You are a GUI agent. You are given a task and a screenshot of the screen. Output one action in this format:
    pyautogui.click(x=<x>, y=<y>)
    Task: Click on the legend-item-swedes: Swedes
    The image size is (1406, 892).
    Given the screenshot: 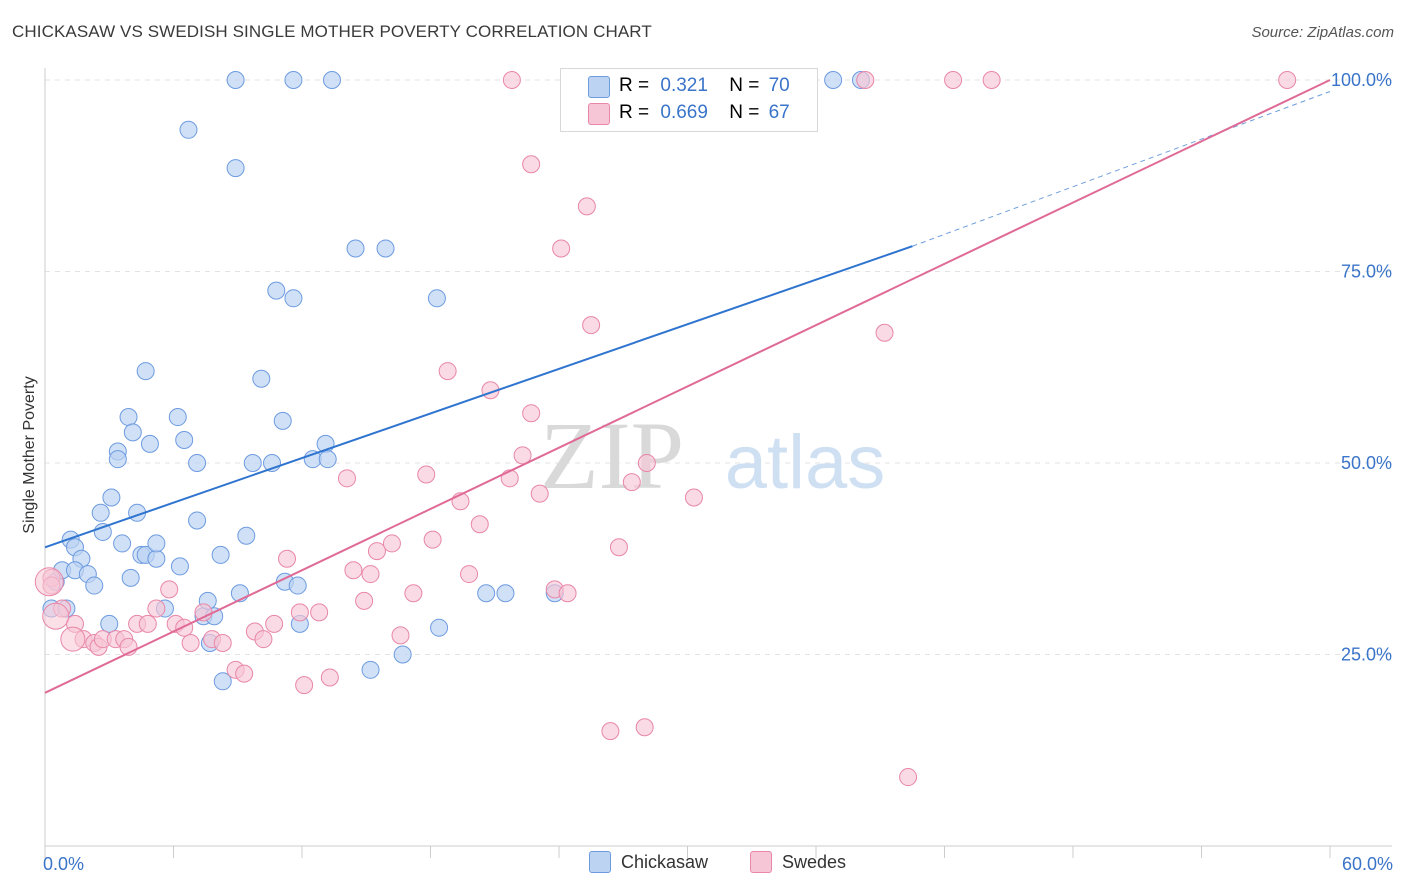 What is the action you would take?
    pyautogui.click(x=798, y=862)
    